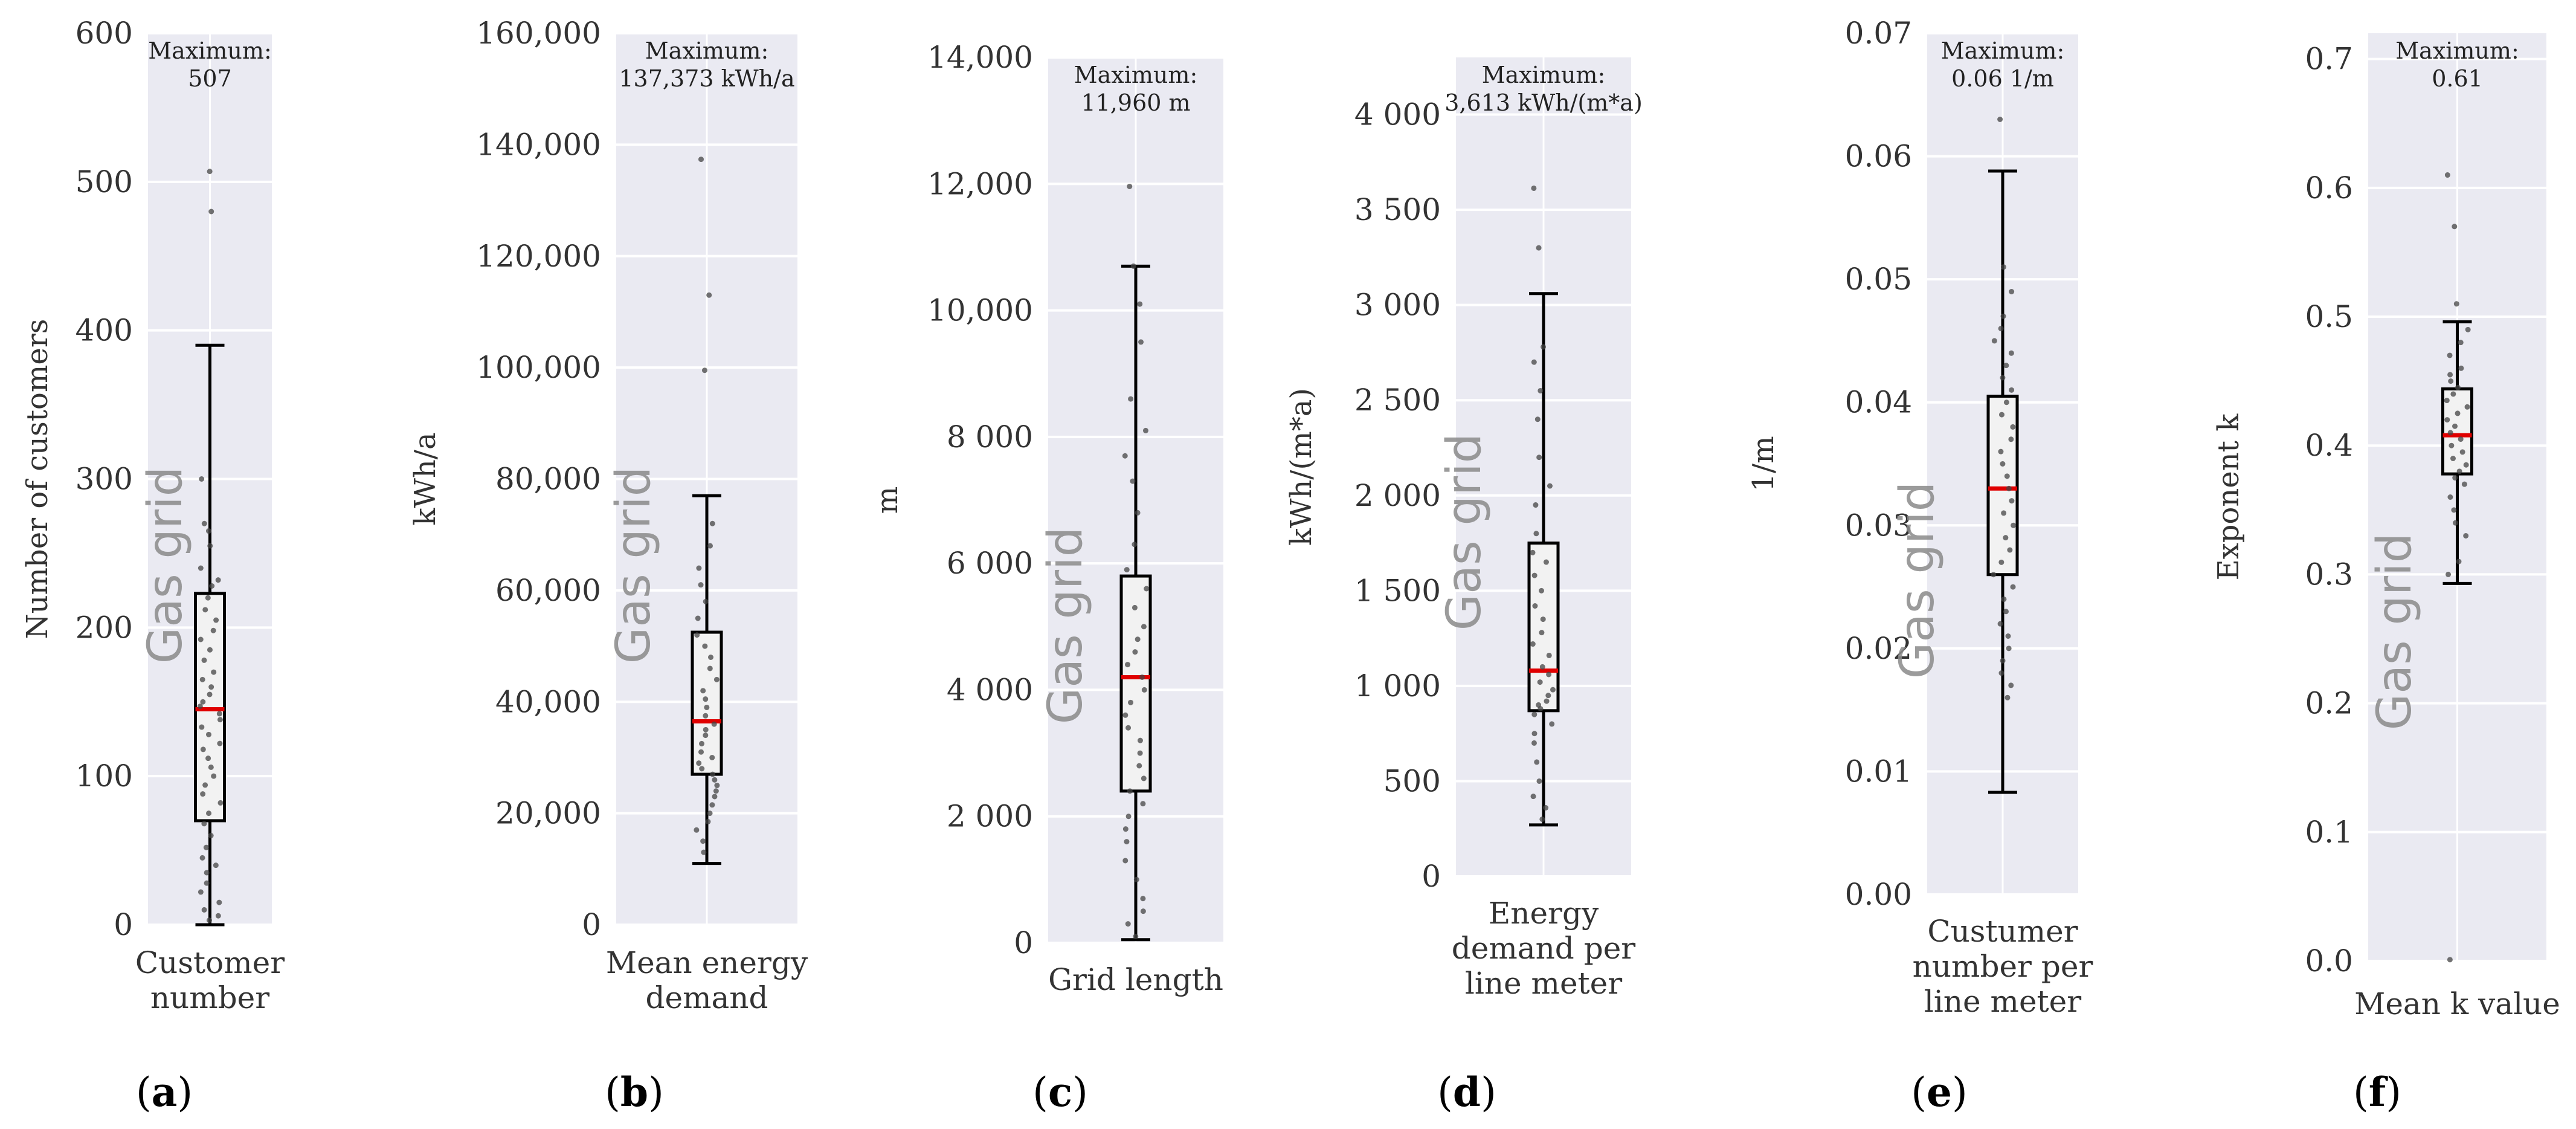  Describe the element at coordinates (2329, 574) in the screenshot. I see `y-tick-label: 0.3` at that location.